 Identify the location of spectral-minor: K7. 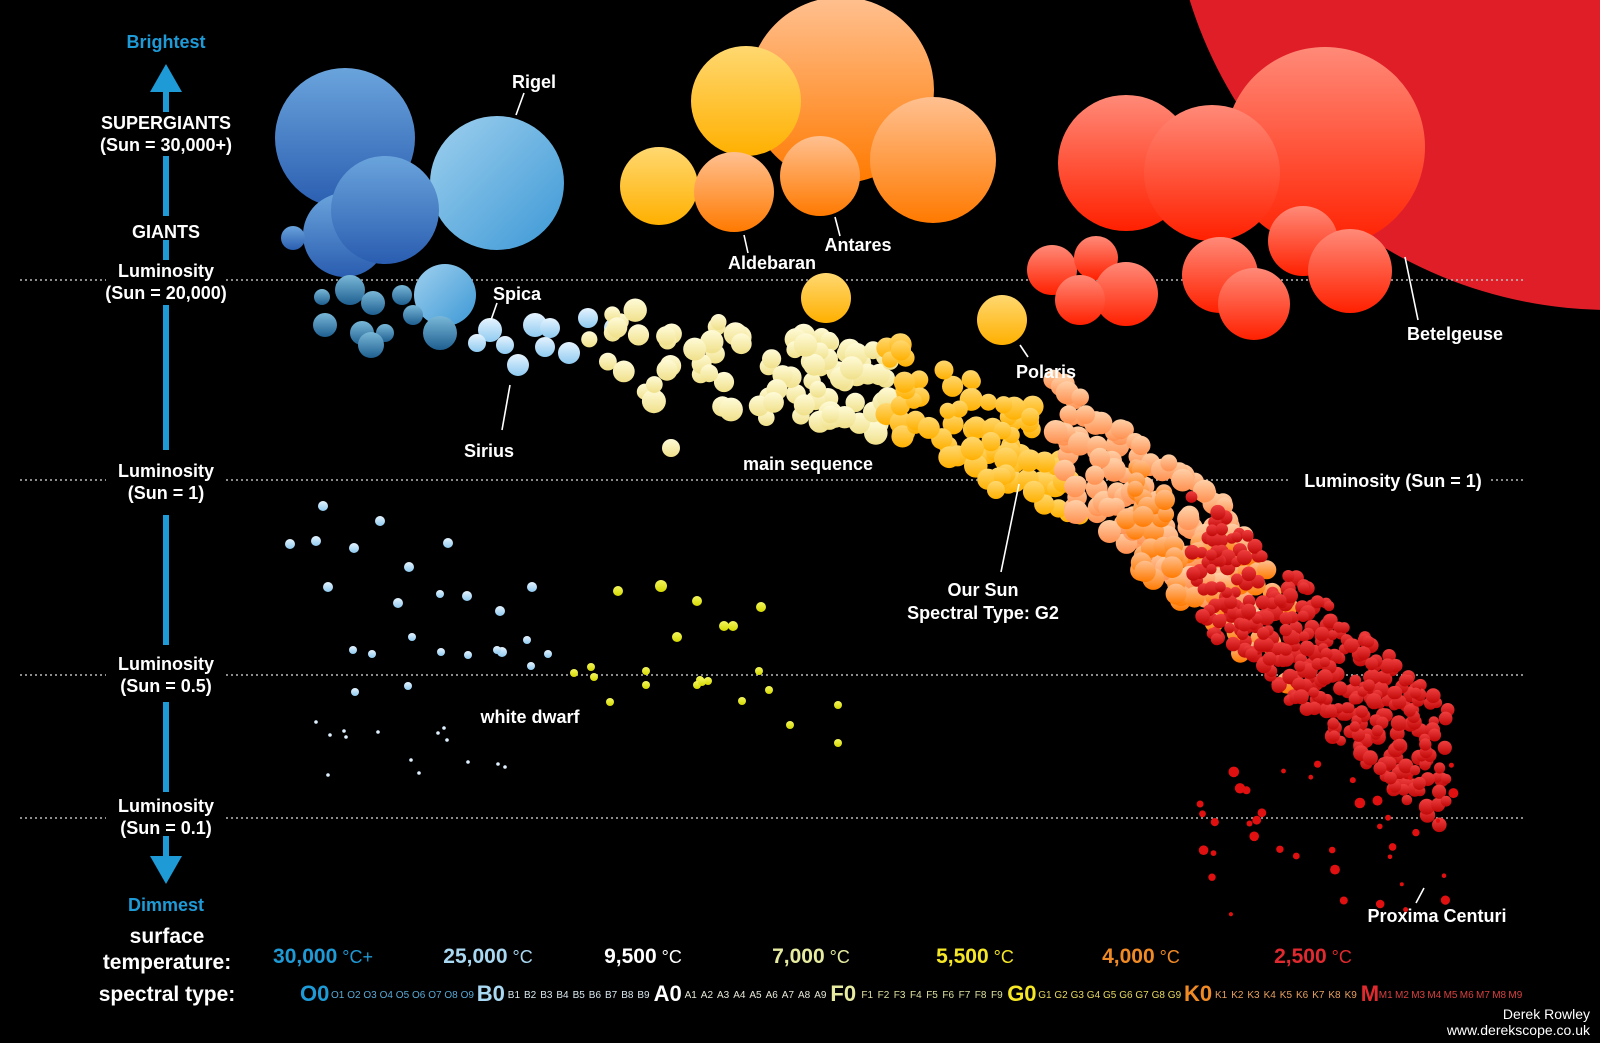
(1318, 995).